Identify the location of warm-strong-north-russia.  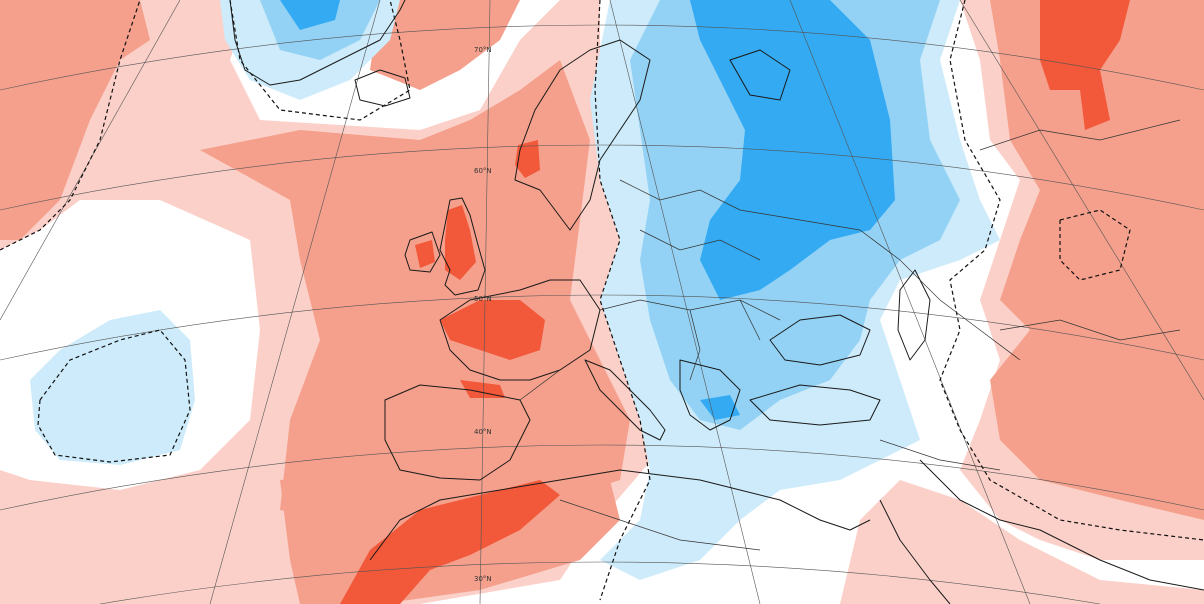
(1085, 65).